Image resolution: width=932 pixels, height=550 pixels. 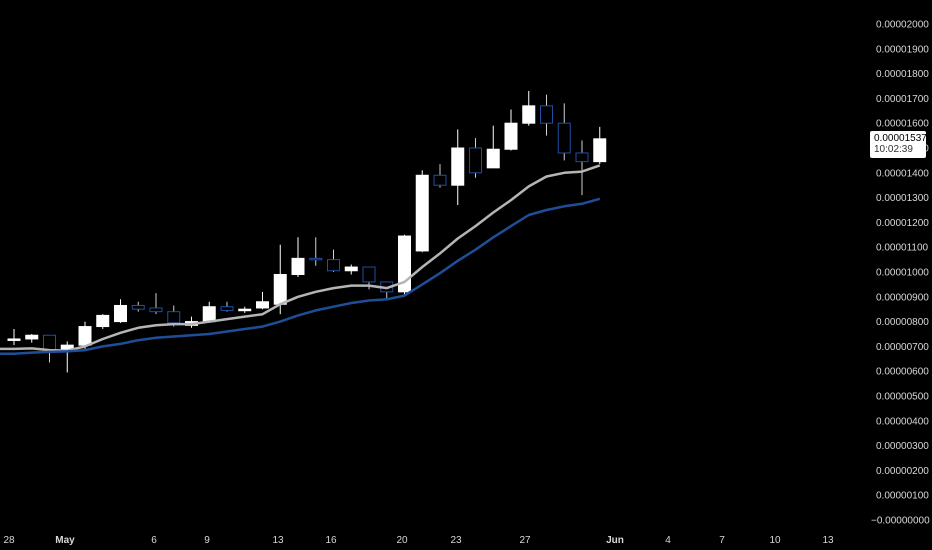 What do you see at coordinates (615, 540) in the screenshot?
I see `x-tick-label: Jun` at bounding box center [615, 540].